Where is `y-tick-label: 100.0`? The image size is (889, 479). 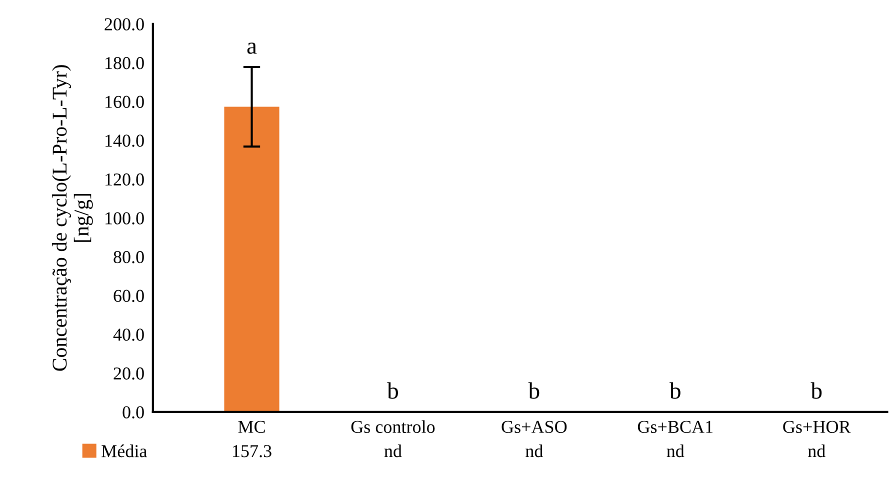
y-tick-label: 100.0 is located at coordinates (125, 218).